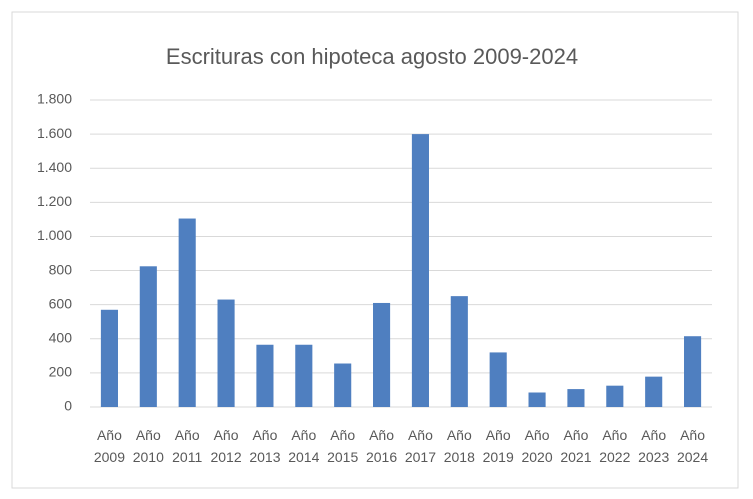 The image size is (753, 499). What do you see at coordinates (304, 446) in the screenshot?
I see `x-tick-label: Año 2014` at bounding box center [304, 446].